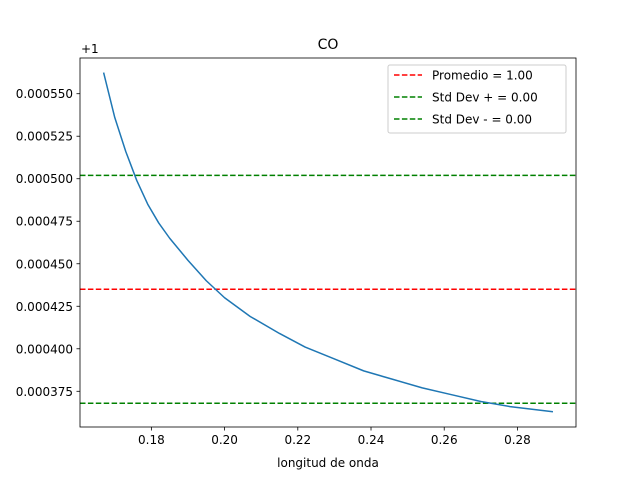 The height and width of the screenshot is (480, 640). I want to click on x-tick-label: 0.24, so click(371, 440).